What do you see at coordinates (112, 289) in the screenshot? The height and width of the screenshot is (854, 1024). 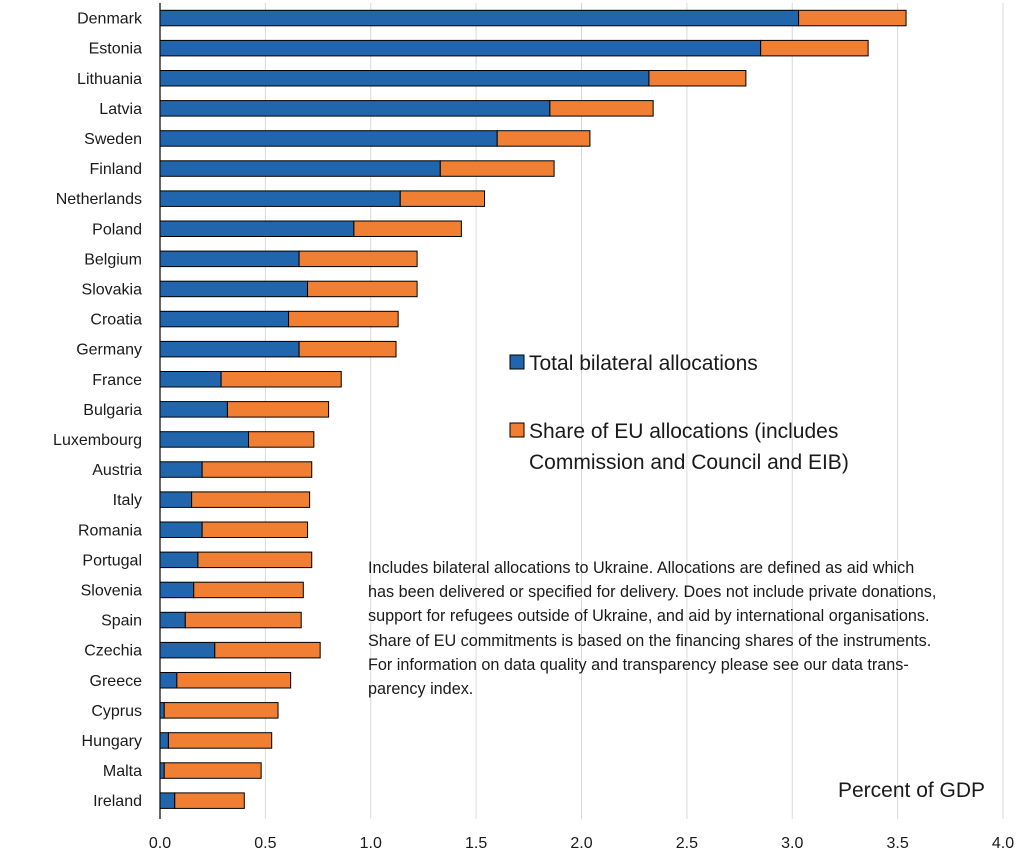 I see `category-label: Slovakia` at bounding box center [112, 289].